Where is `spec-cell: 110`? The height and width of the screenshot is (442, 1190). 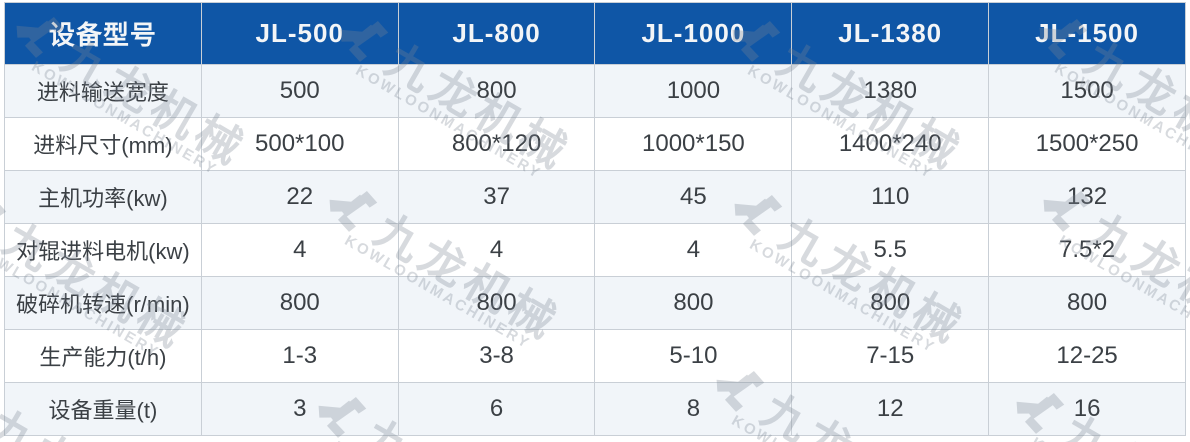 spec-cell: 110 is located at coordinates (890, 197).